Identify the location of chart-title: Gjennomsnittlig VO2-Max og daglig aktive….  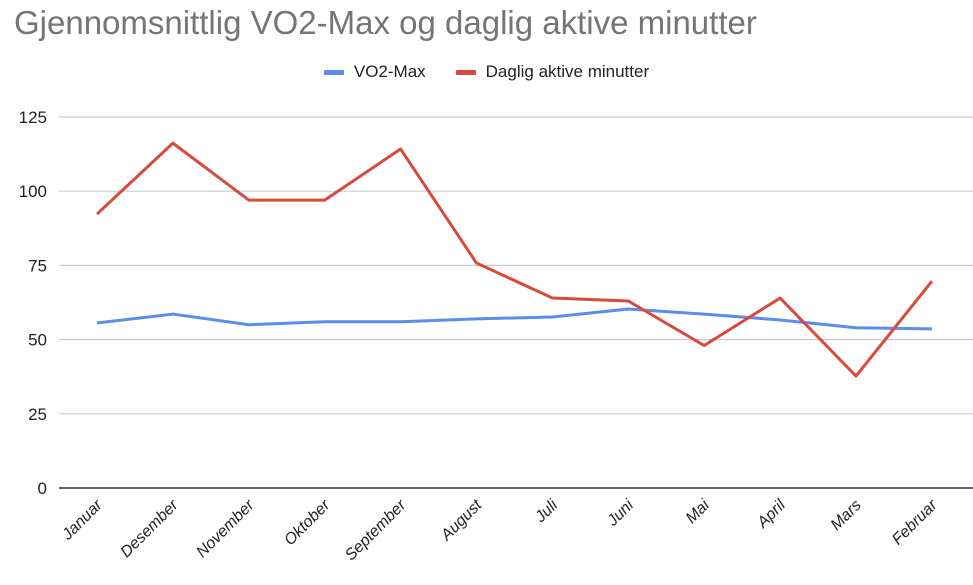
(385, 22).